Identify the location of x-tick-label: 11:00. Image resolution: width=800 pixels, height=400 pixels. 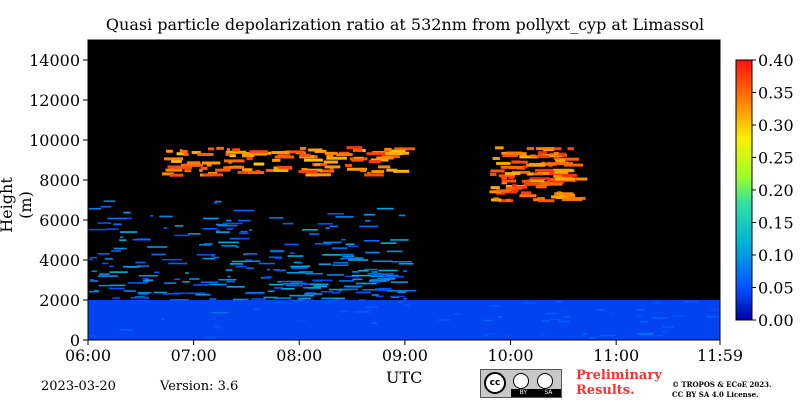
(616, 355).